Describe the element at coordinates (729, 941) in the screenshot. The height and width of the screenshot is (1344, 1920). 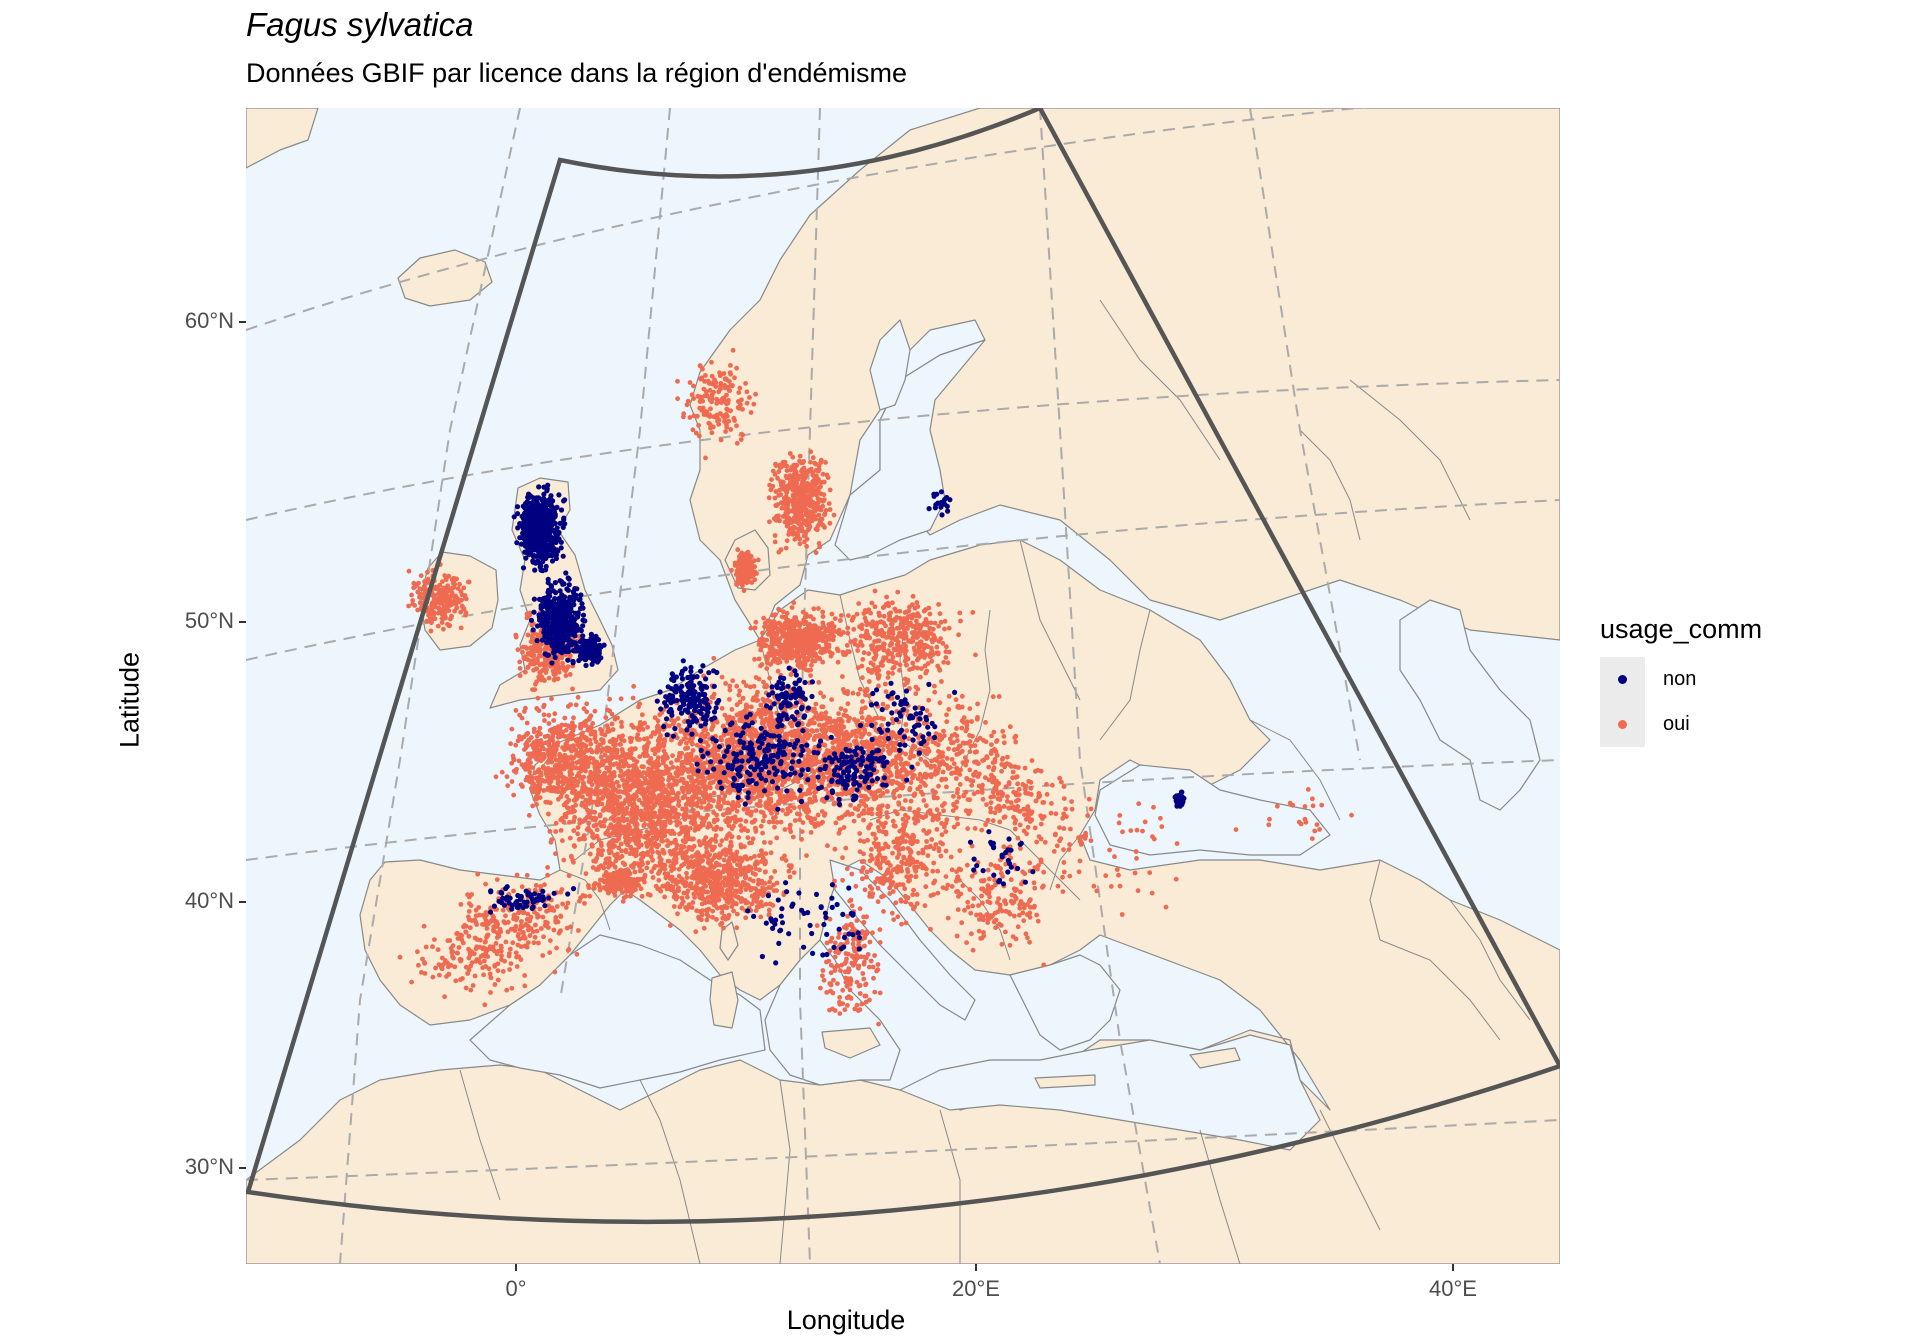
I see `land-corsica` at that location.